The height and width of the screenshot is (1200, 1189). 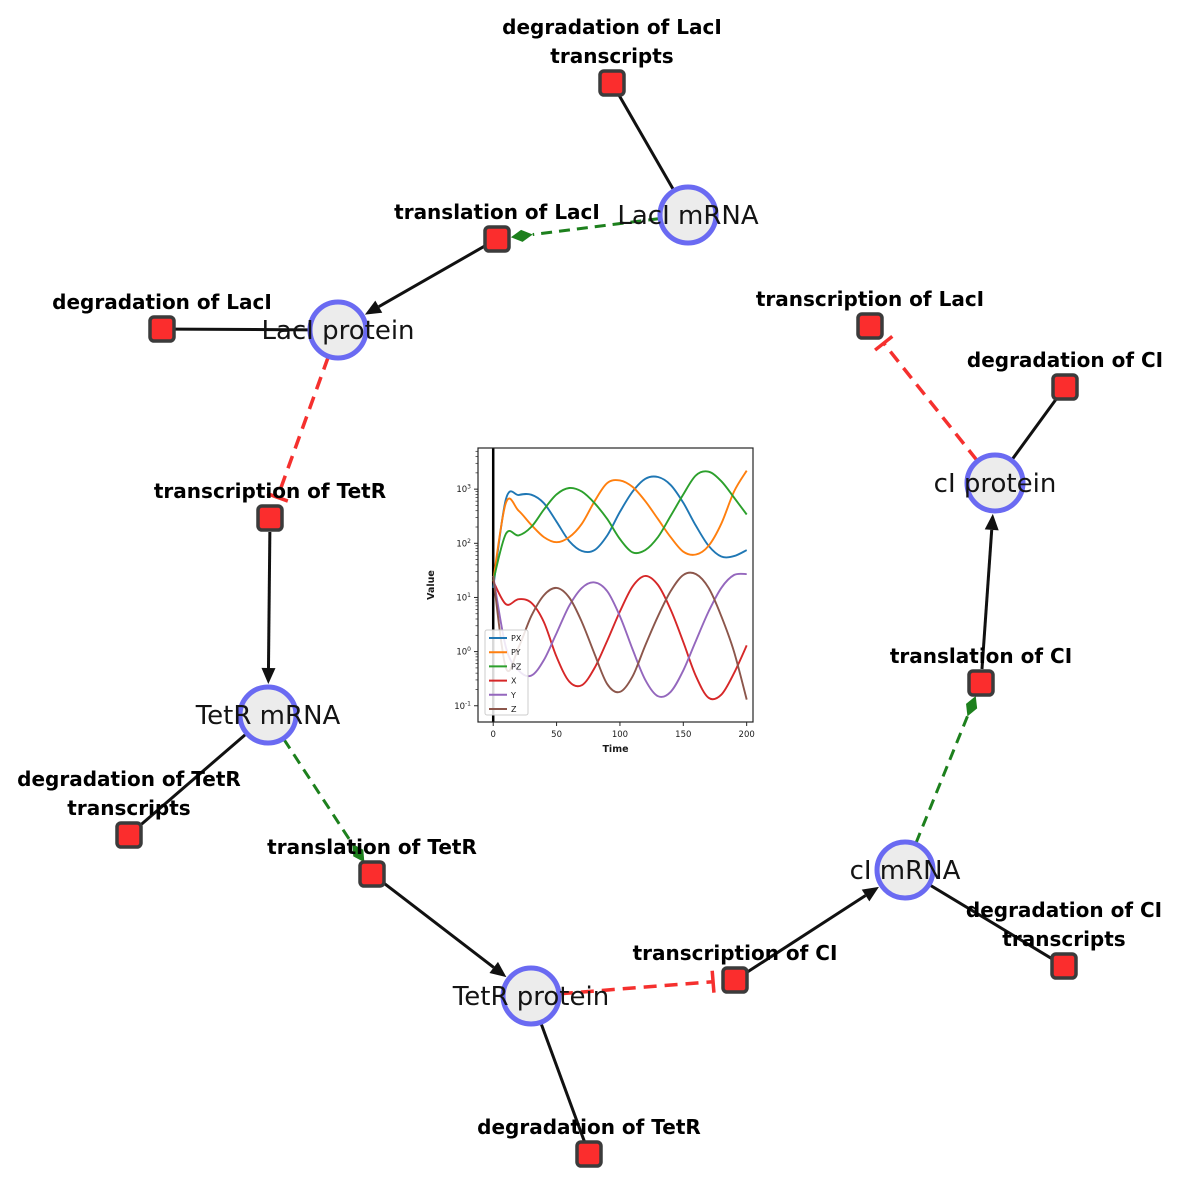 I want to click on y-tick-label: 10⁻¹, so click(x=462, y=706).